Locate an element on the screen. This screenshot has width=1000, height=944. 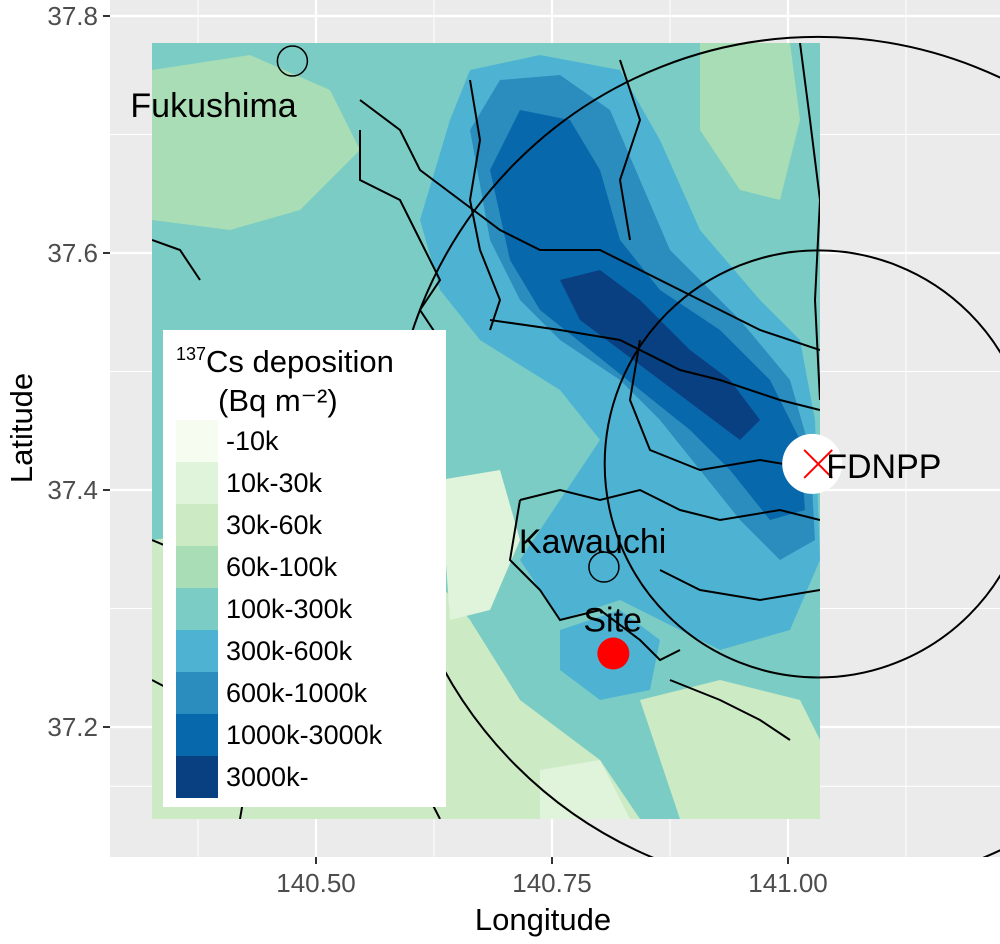
deposition-zone-60k-100k-west is located at coordinates (256, 142).